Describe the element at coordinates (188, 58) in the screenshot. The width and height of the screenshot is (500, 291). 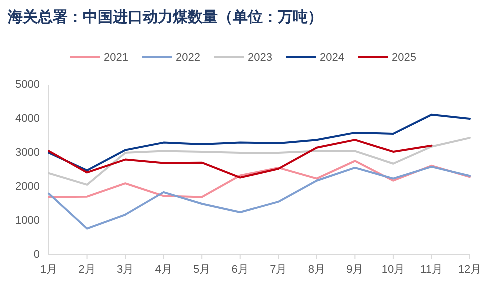
I see `legend-label: 2022` at that location.